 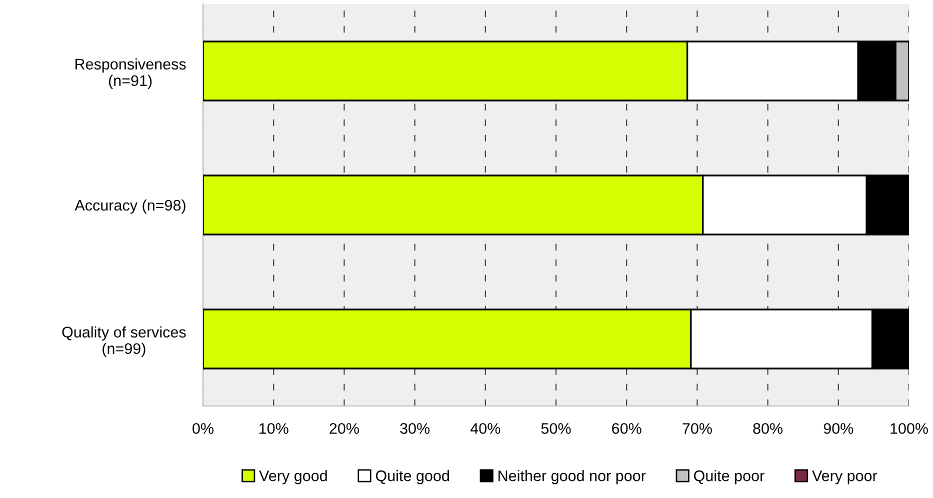 I want to click on legend-label: Very good, so click(x=293, y=477).